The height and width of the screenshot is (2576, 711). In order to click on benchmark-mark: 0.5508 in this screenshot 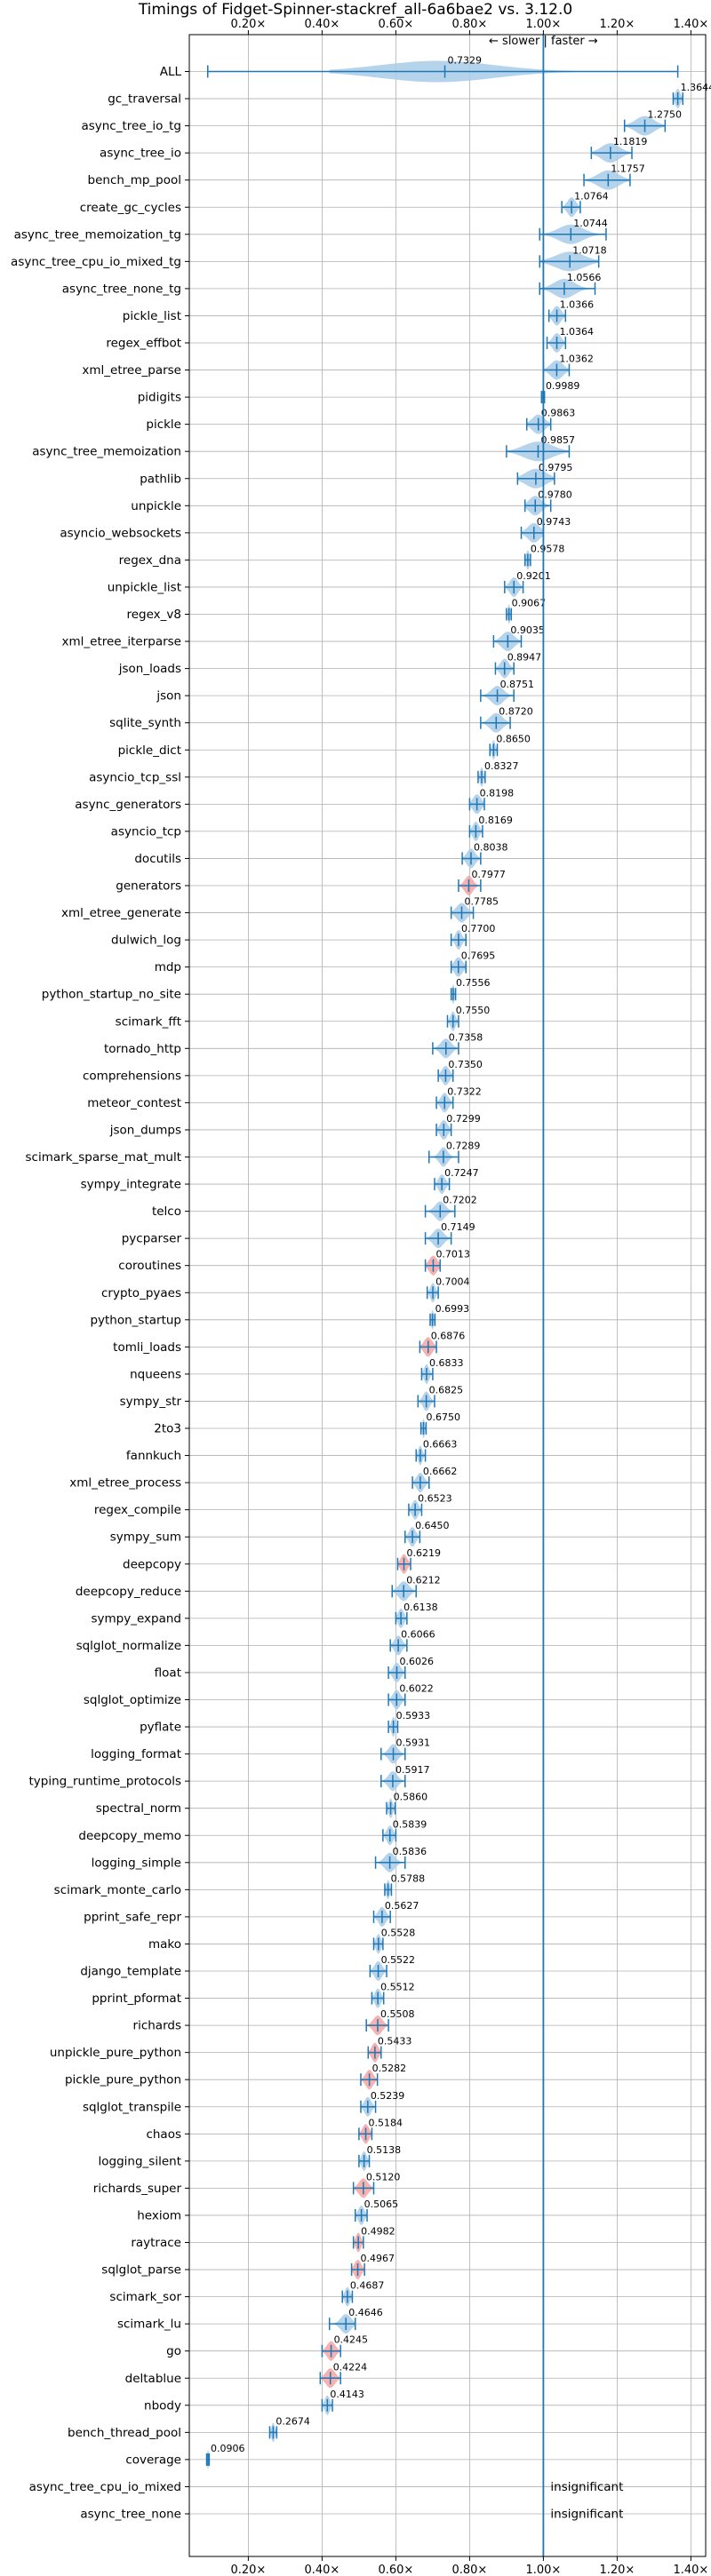, I will do `click(389, 2022)`.